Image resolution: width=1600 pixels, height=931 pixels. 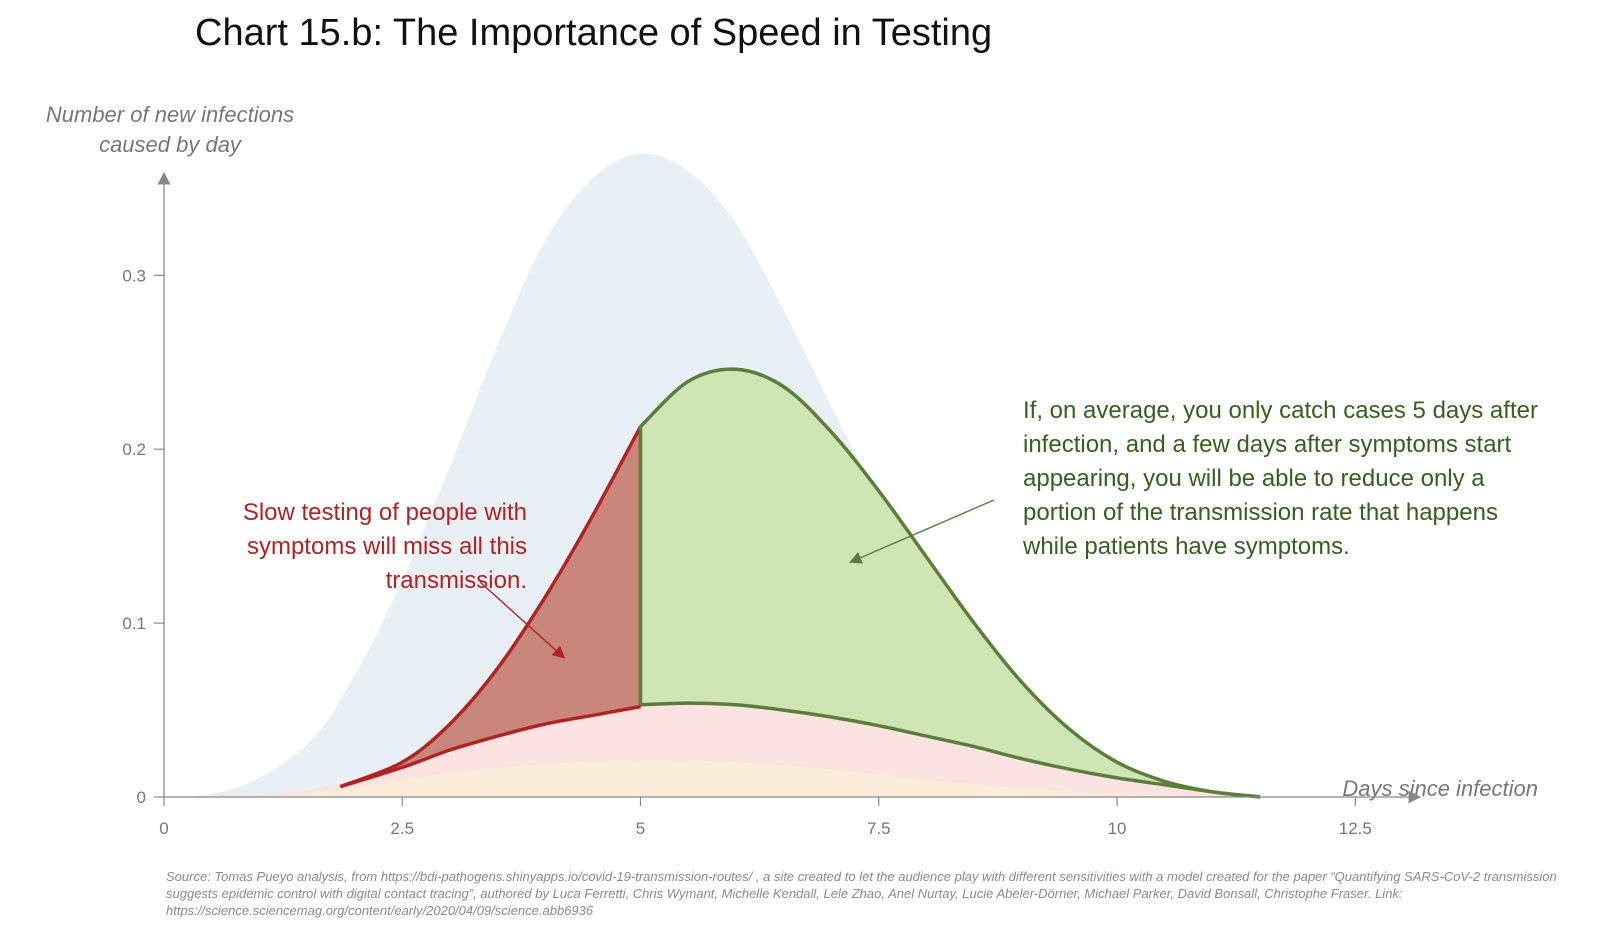 I want to click on x-tick-label: 12.5, so click(x=1355, y=828).